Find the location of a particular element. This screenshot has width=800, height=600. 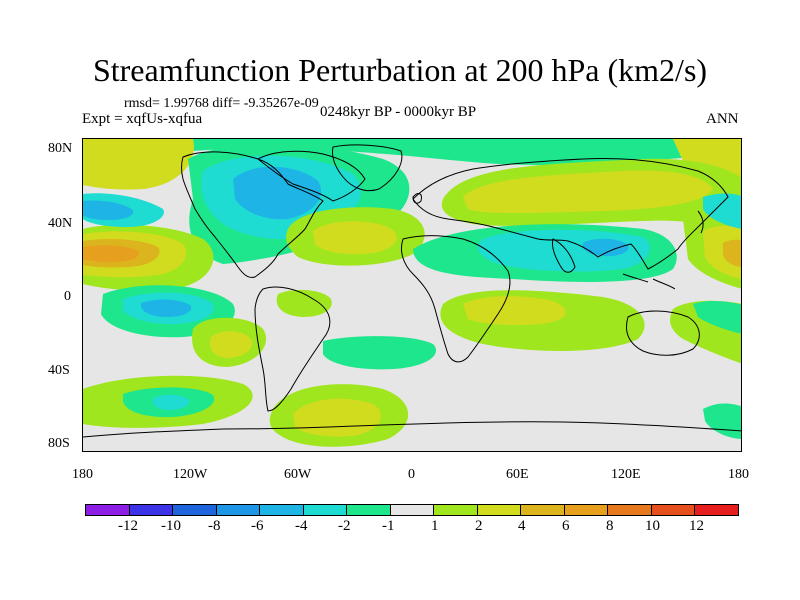

lat-label: 40N is located at coordinates (60, 223).